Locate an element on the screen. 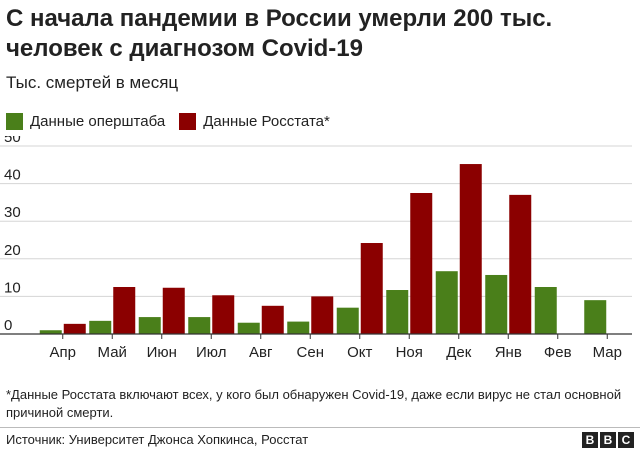 This screenshot has height=450, width=640. y-tick-label: 50 is located at coordinates (12, 141).